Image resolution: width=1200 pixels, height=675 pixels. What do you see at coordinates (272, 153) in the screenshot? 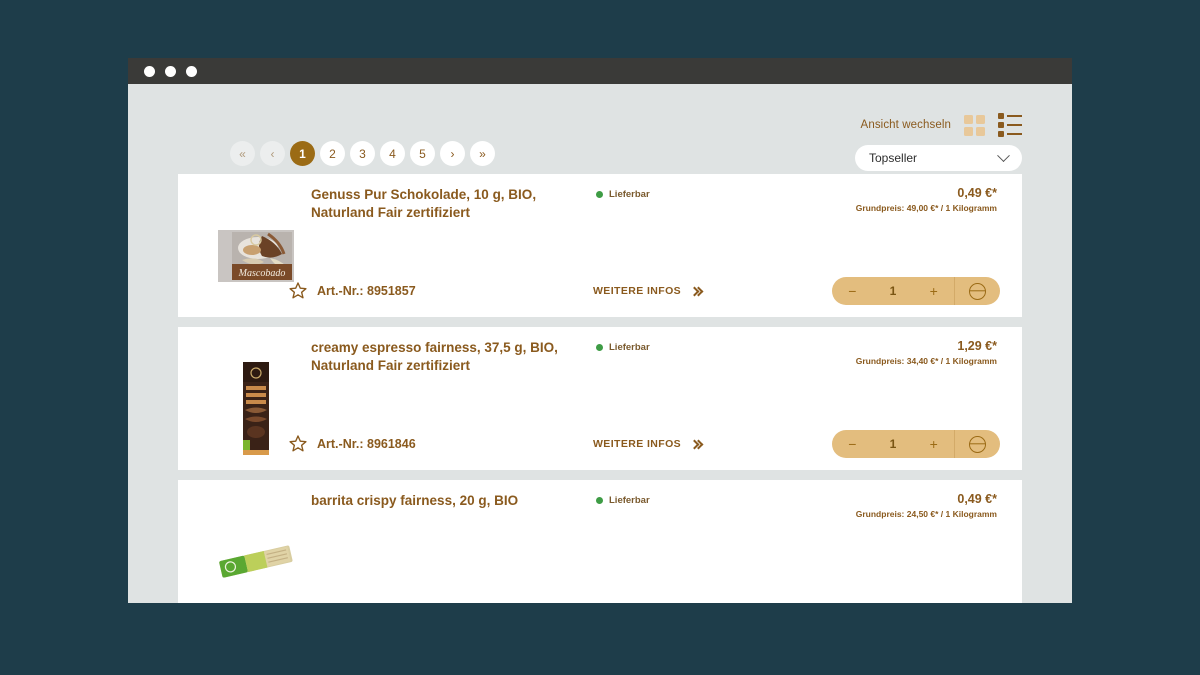
I see `pagination-prev: ‹` at bounding box center [272, 153].